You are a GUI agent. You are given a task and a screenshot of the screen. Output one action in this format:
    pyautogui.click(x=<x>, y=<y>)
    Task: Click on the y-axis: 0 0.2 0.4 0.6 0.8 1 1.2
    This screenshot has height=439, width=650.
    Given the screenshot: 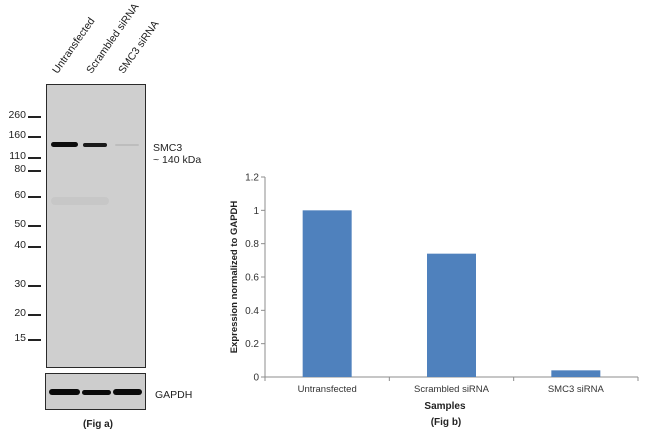 What is the action you would take?
    pyautogui.click(x=255, y=278)
    